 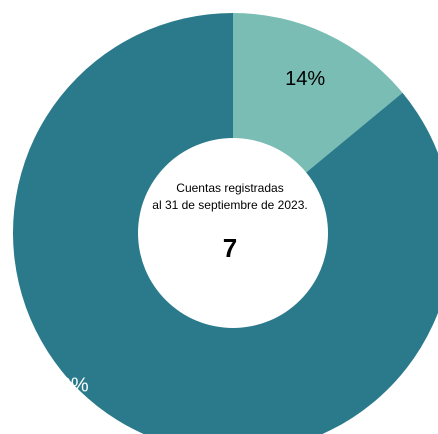 What do you see at coordinates (229, 188) in the screenshot?
I see `center-caption-line-1: Cuentas registradas` at bounding box center [229, 188].